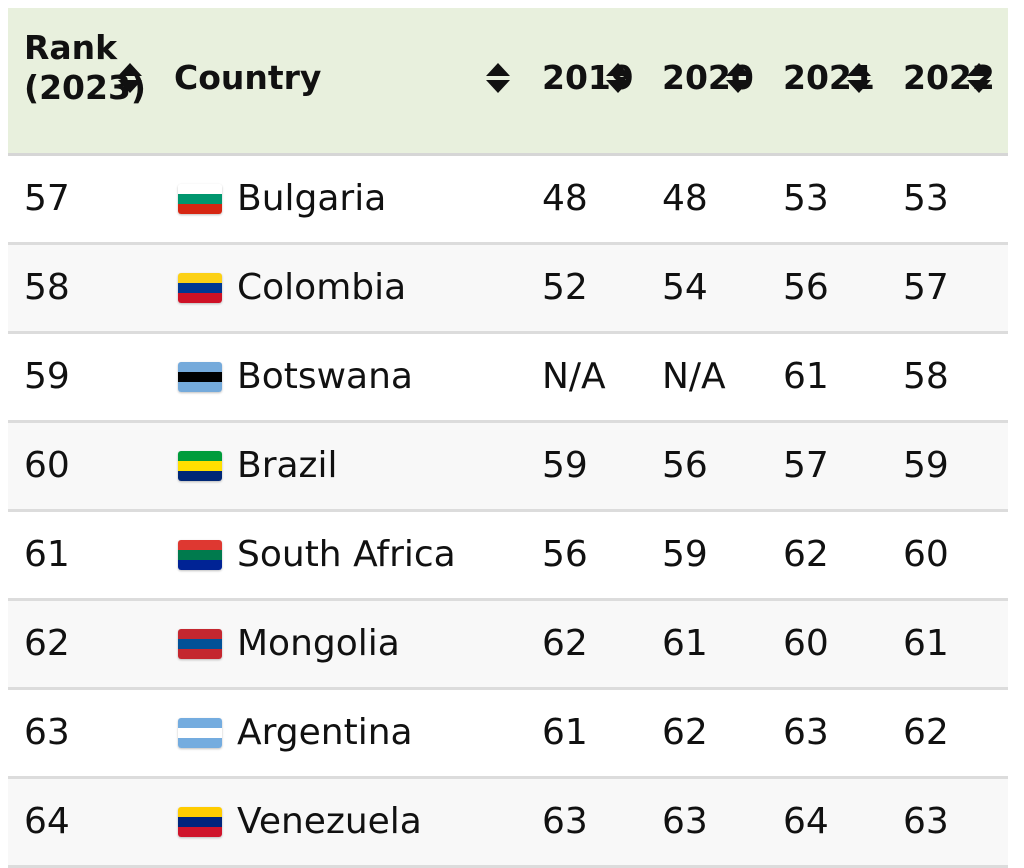  What do you see at coordinates (508, 467) in the screenshot?
I see `table-row: 60 Brazil 59 56 57 59` at bounding box center [508, 467].